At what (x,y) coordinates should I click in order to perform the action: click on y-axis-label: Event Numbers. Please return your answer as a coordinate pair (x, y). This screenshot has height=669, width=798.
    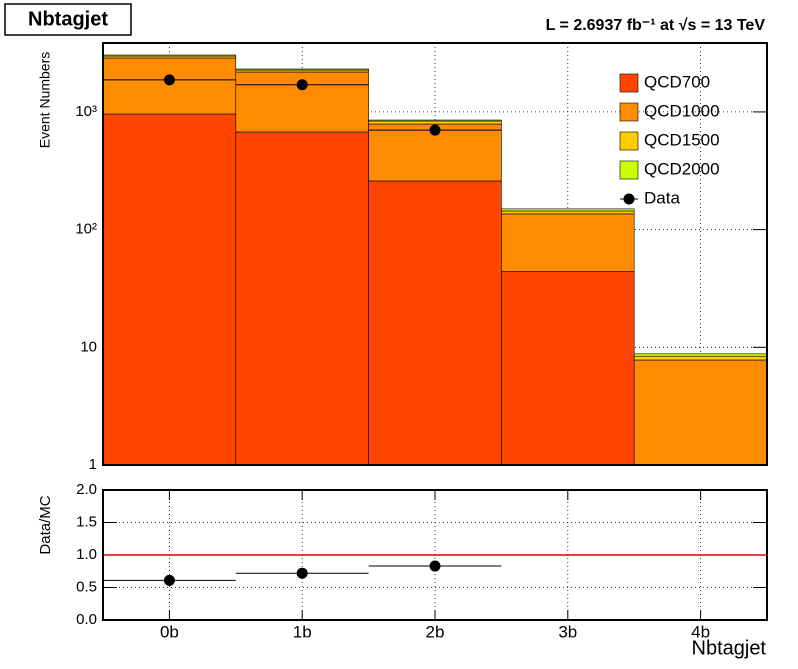
    Looking at the image, I should click on (45, 100).